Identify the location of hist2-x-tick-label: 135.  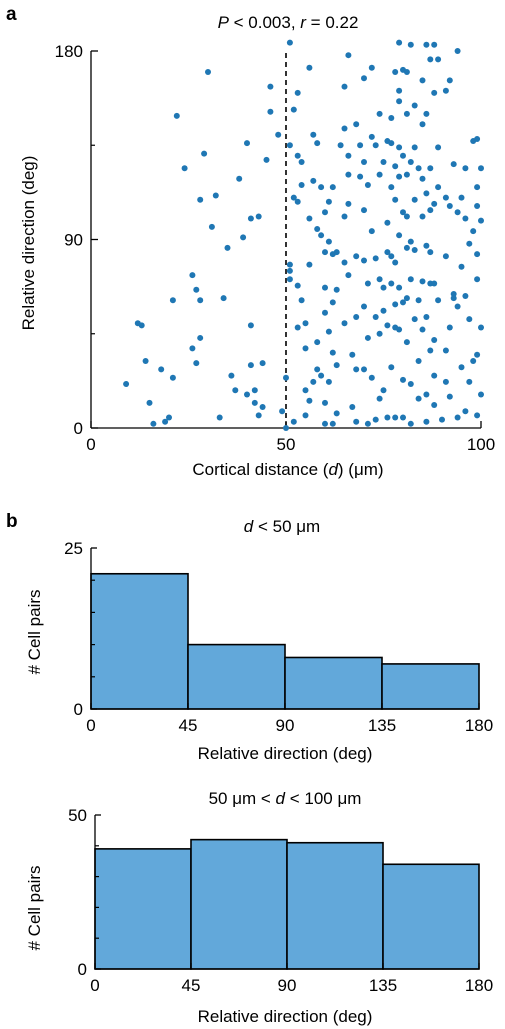
(383, 985).